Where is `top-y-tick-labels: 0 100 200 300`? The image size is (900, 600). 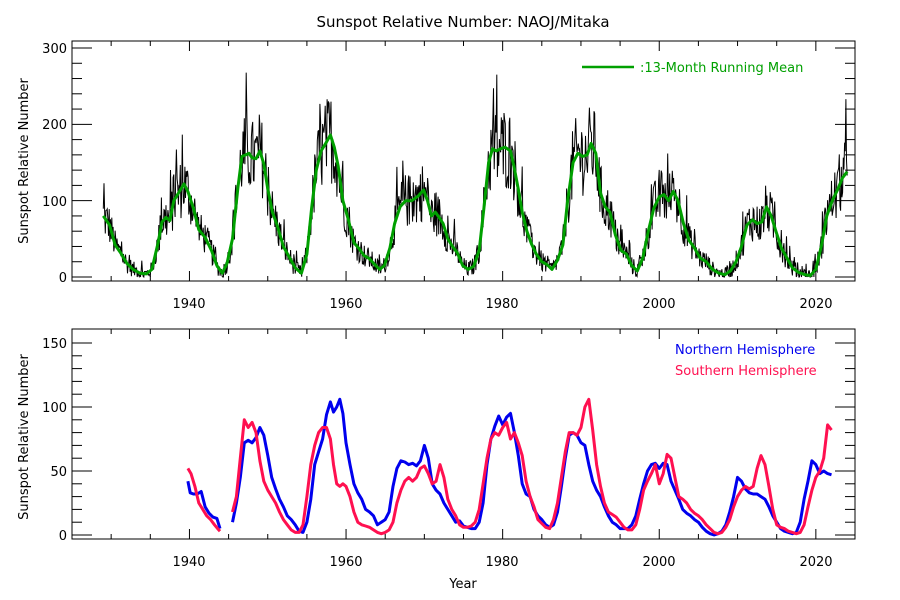 top-y-tick-labels: 0 100 200 300 is located at coordinates (54, 164).